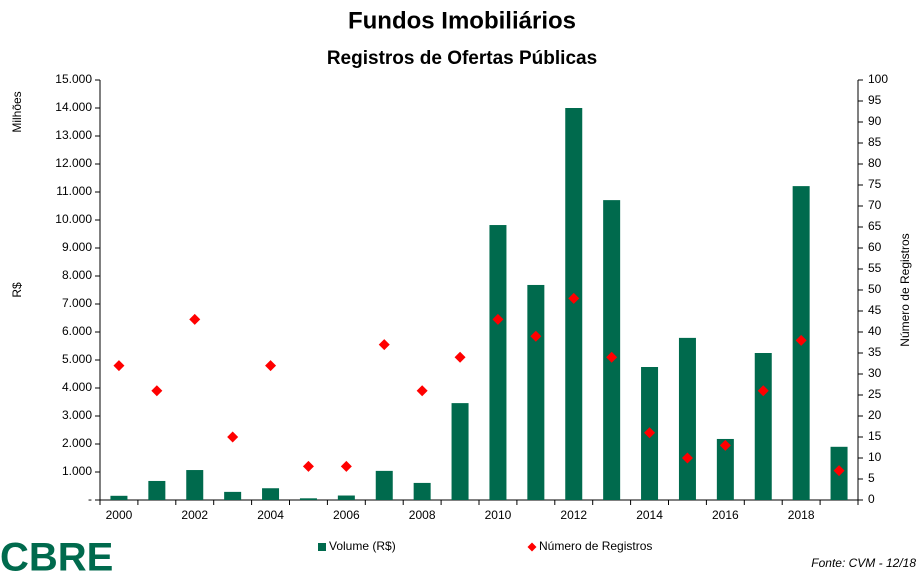 The width and height of the screenshot is (922, 571). What do you see at coordinates (17, 290) in the screenshot?
I see `y-axis-label: R$` at bounding box center [17, 290].